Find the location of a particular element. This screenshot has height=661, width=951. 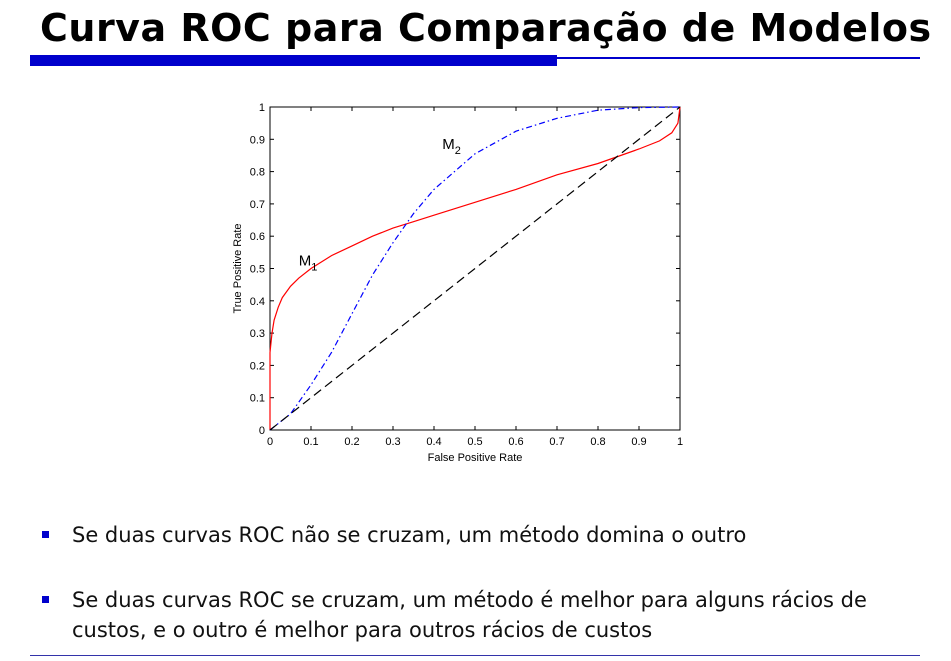

y-tick-label: 0.4 is located at coordinates (257, 302).